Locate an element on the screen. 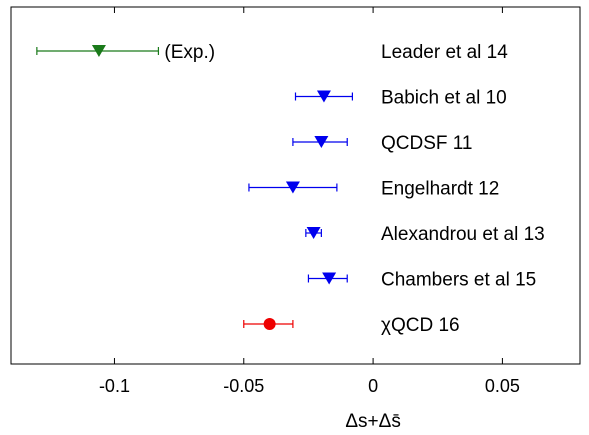  entry-row: χQCD 16 is located at coordinates (351, 325).